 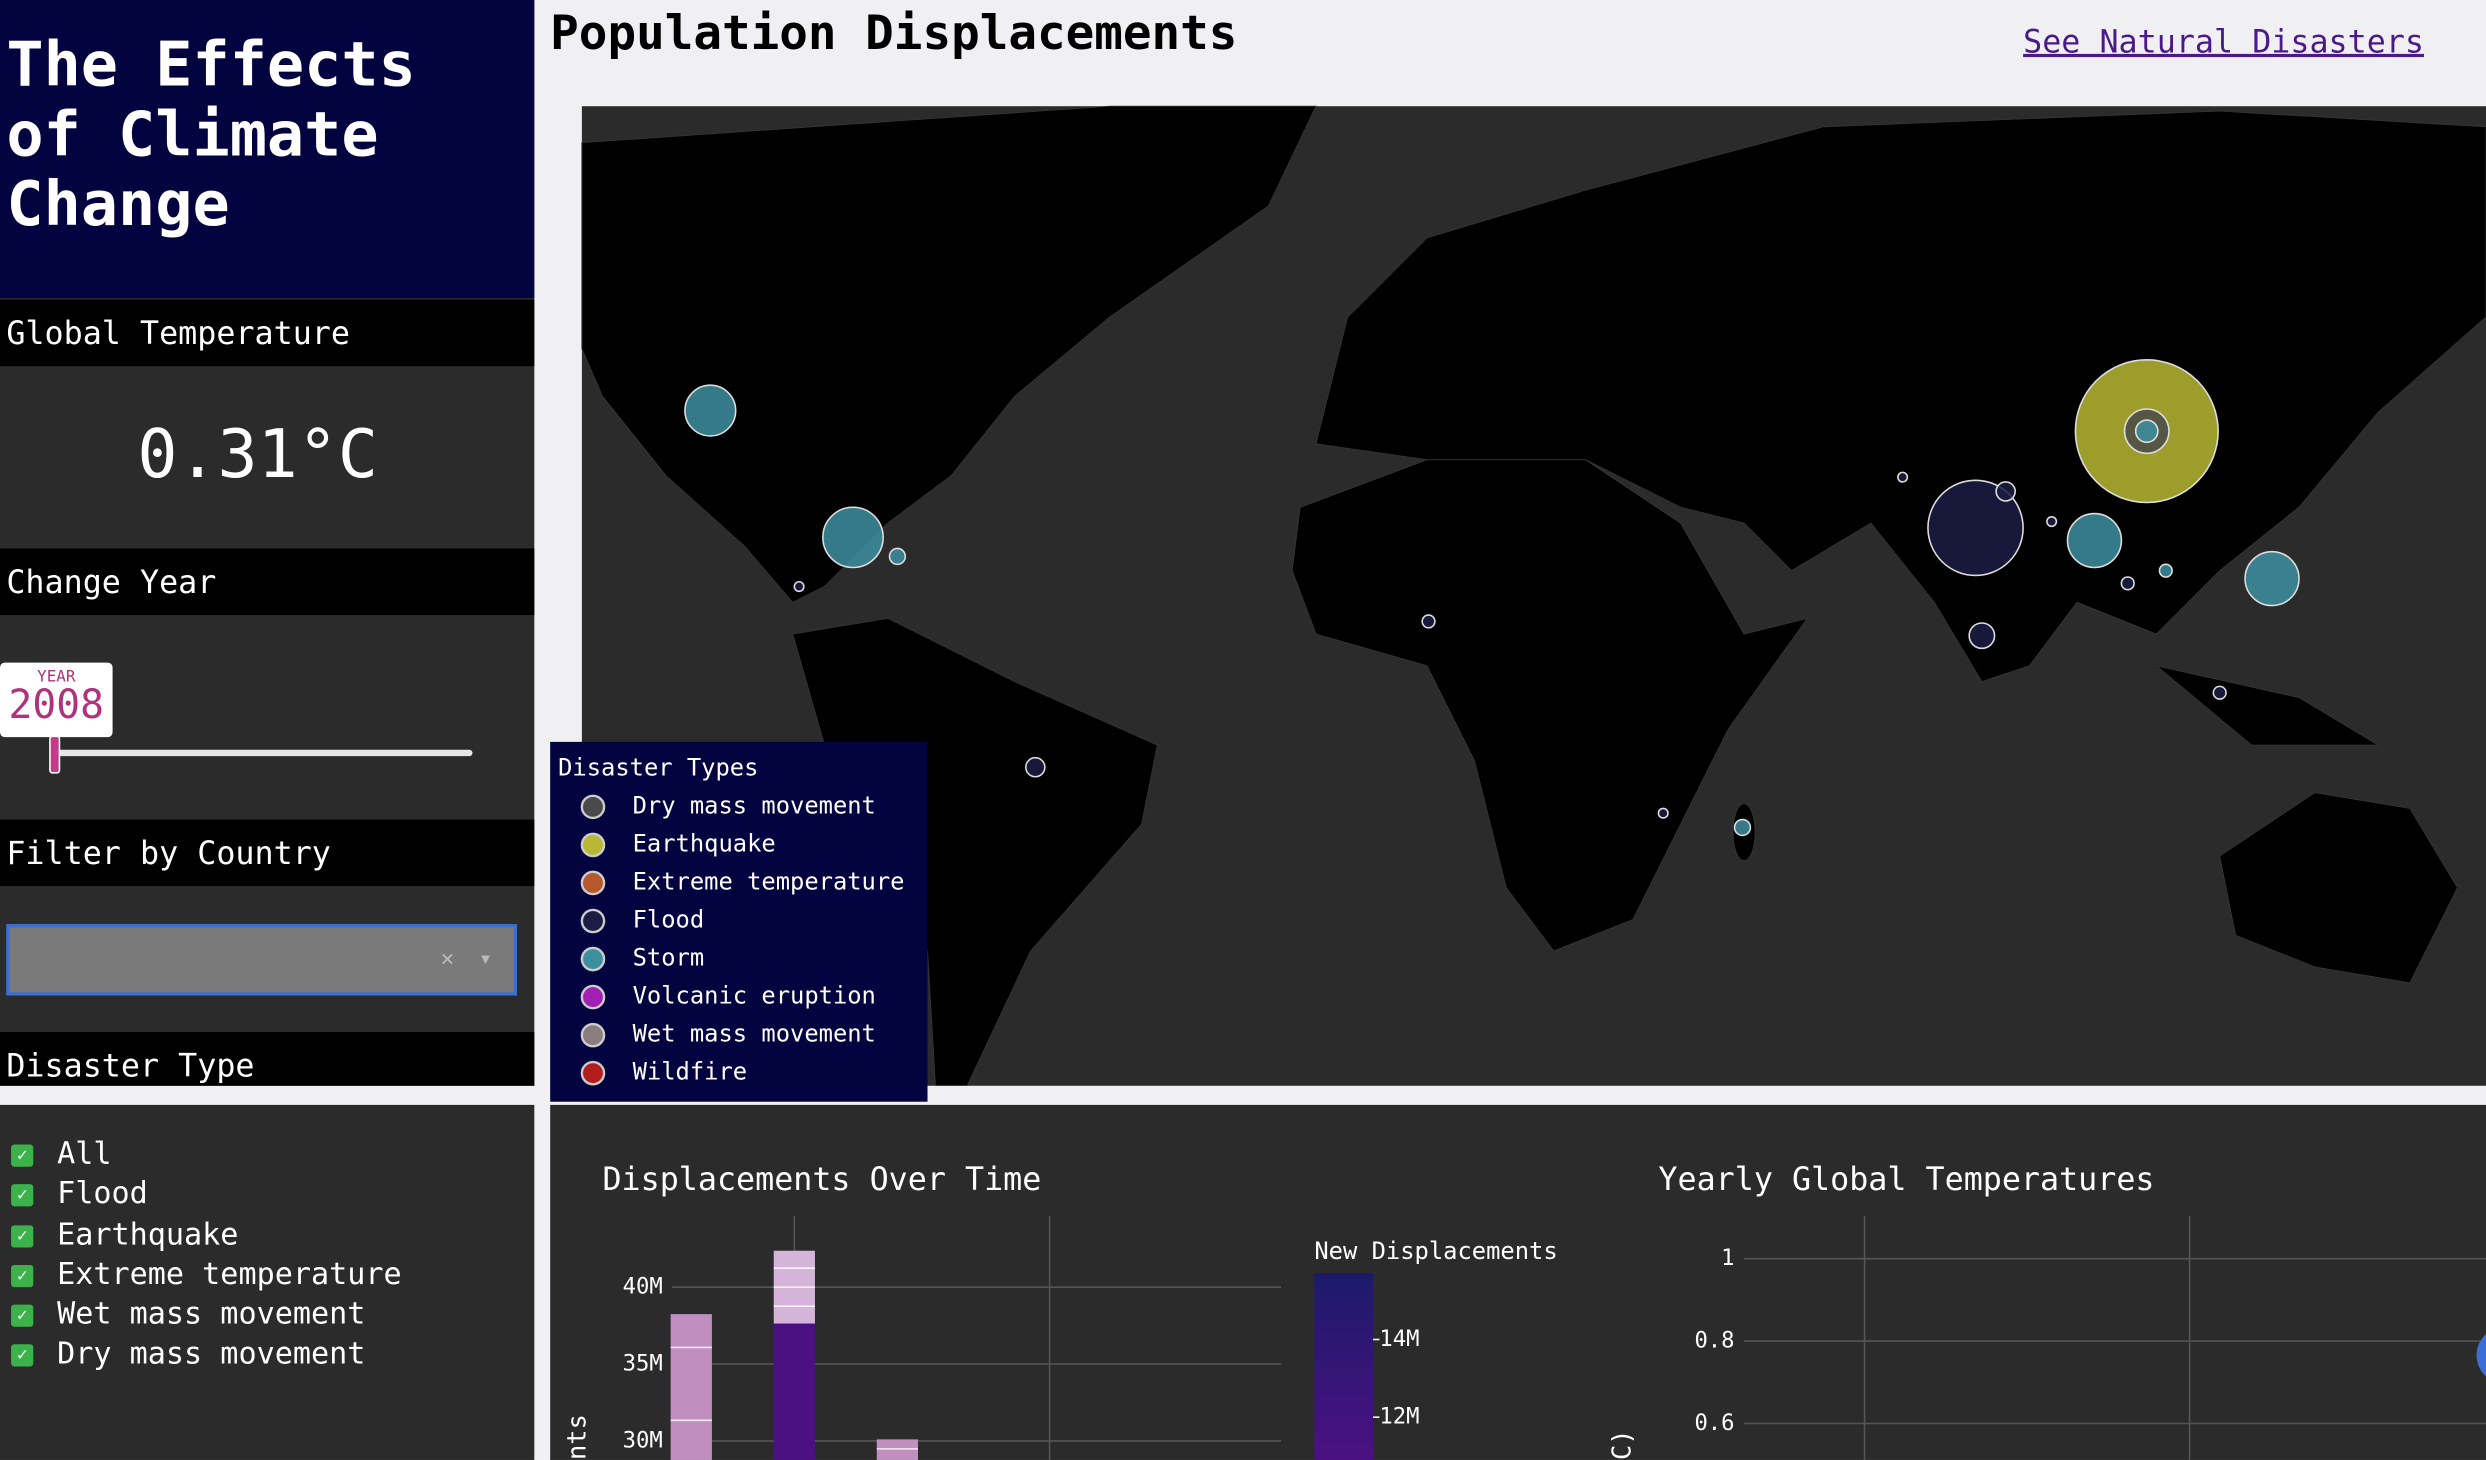 I want to click on legend-label: Wildfire, so click(x=690, y=1072).